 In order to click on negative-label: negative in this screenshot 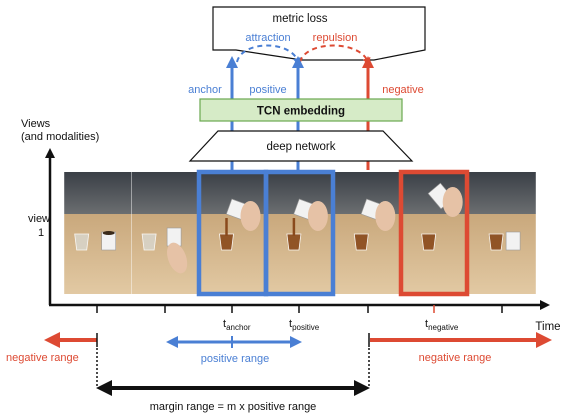, I will do `click(403, 90)`.